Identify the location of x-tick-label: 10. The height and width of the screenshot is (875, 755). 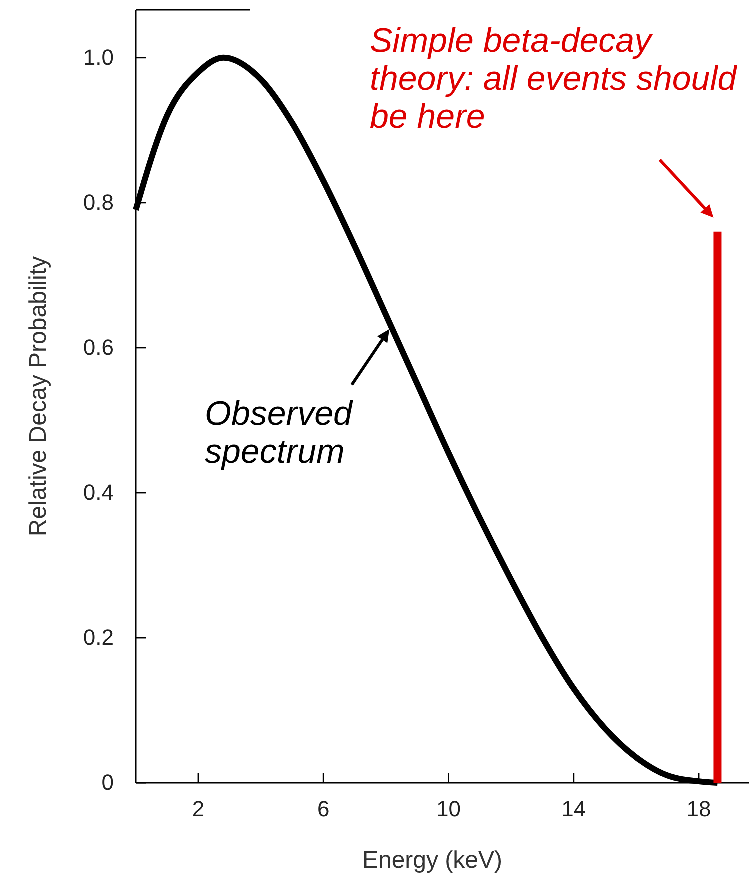
(448, 809).